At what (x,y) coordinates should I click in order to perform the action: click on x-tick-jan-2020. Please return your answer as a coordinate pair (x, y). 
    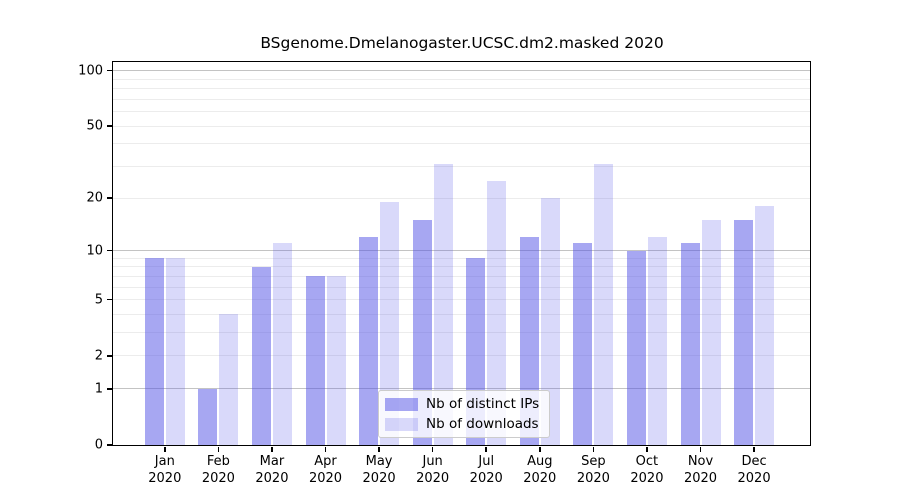
    Looking at the image, I should click on (165, 449).